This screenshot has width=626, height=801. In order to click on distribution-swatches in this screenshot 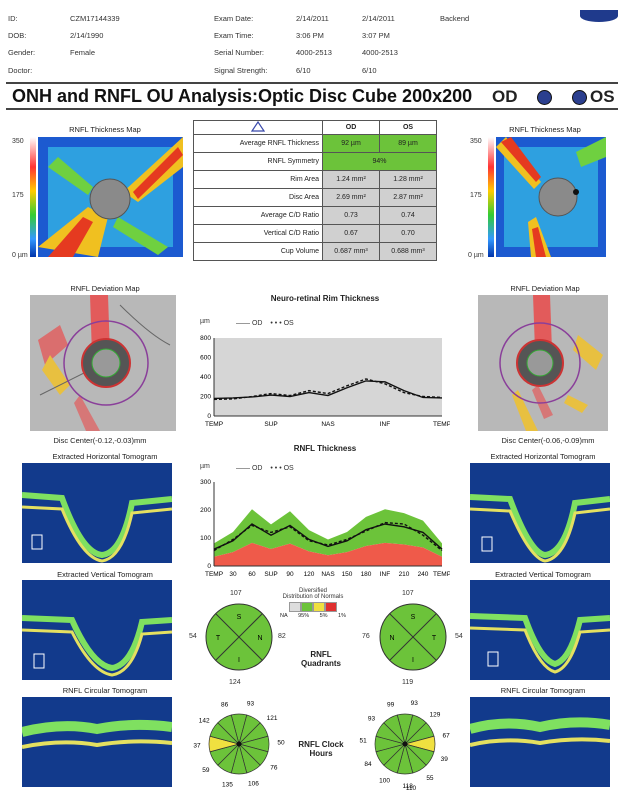, I will do `click(313, 607)`.